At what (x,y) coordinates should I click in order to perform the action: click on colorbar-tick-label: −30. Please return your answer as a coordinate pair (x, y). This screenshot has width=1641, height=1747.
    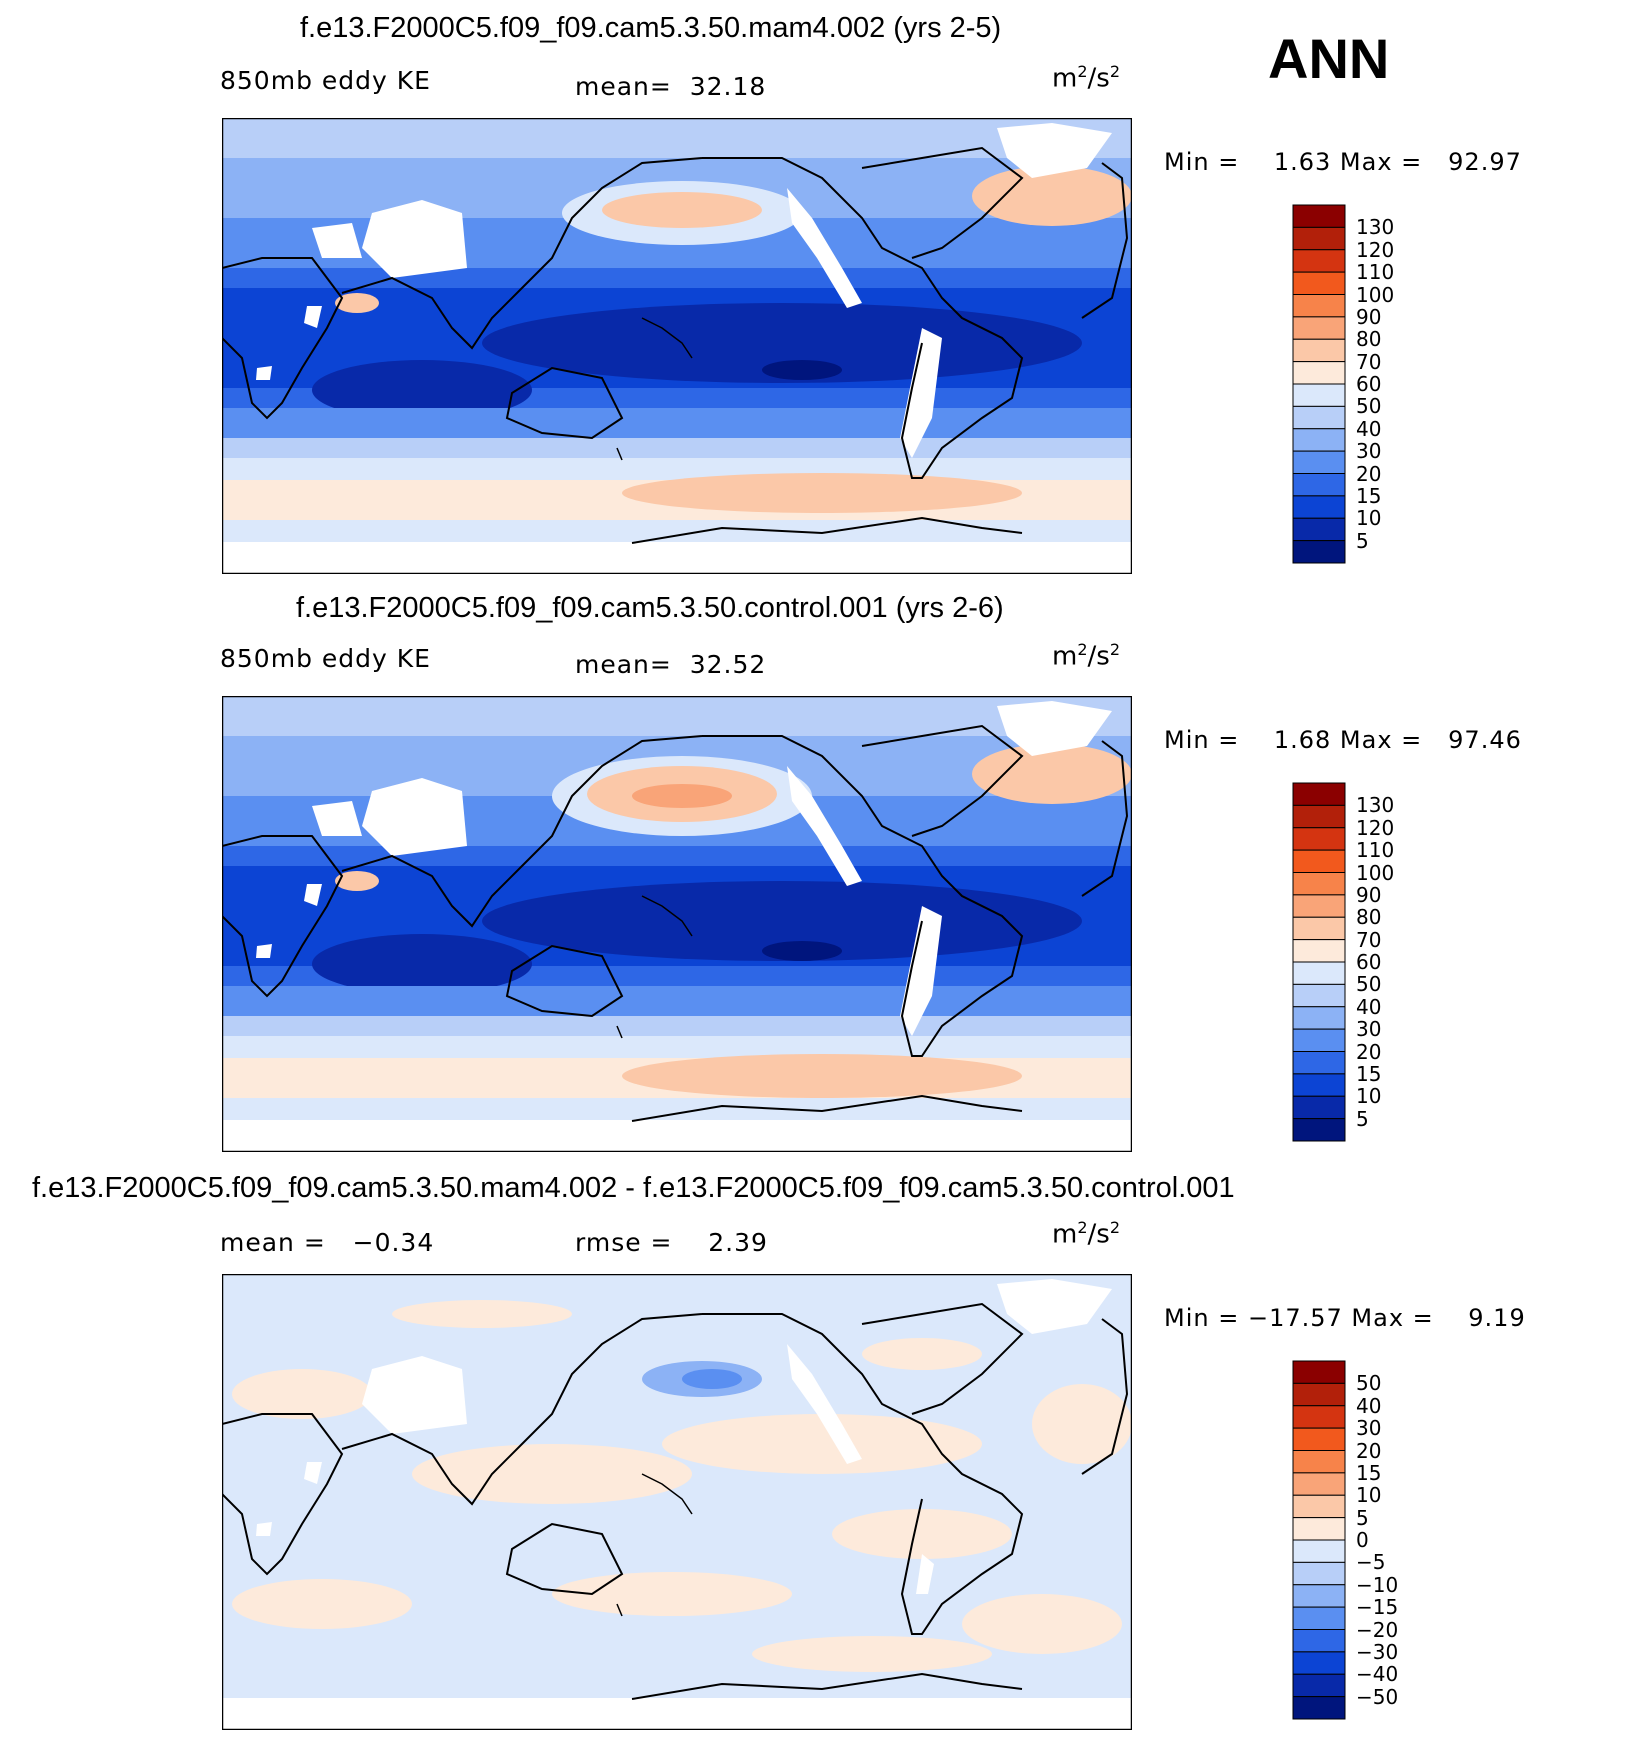
    Looking at the image, I should click on (1377, 1651).